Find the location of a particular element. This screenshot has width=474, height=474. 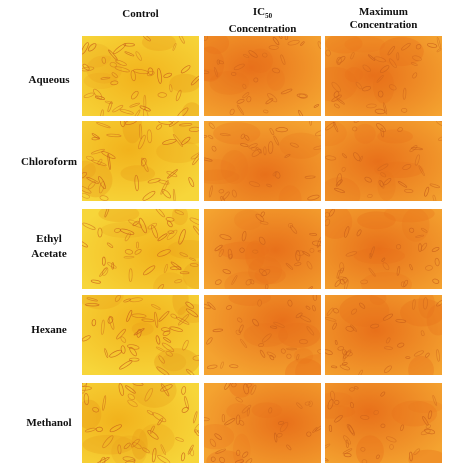

row-label-ethyl-acetate-line1: Ethyl is located at coordinates (49, 239).